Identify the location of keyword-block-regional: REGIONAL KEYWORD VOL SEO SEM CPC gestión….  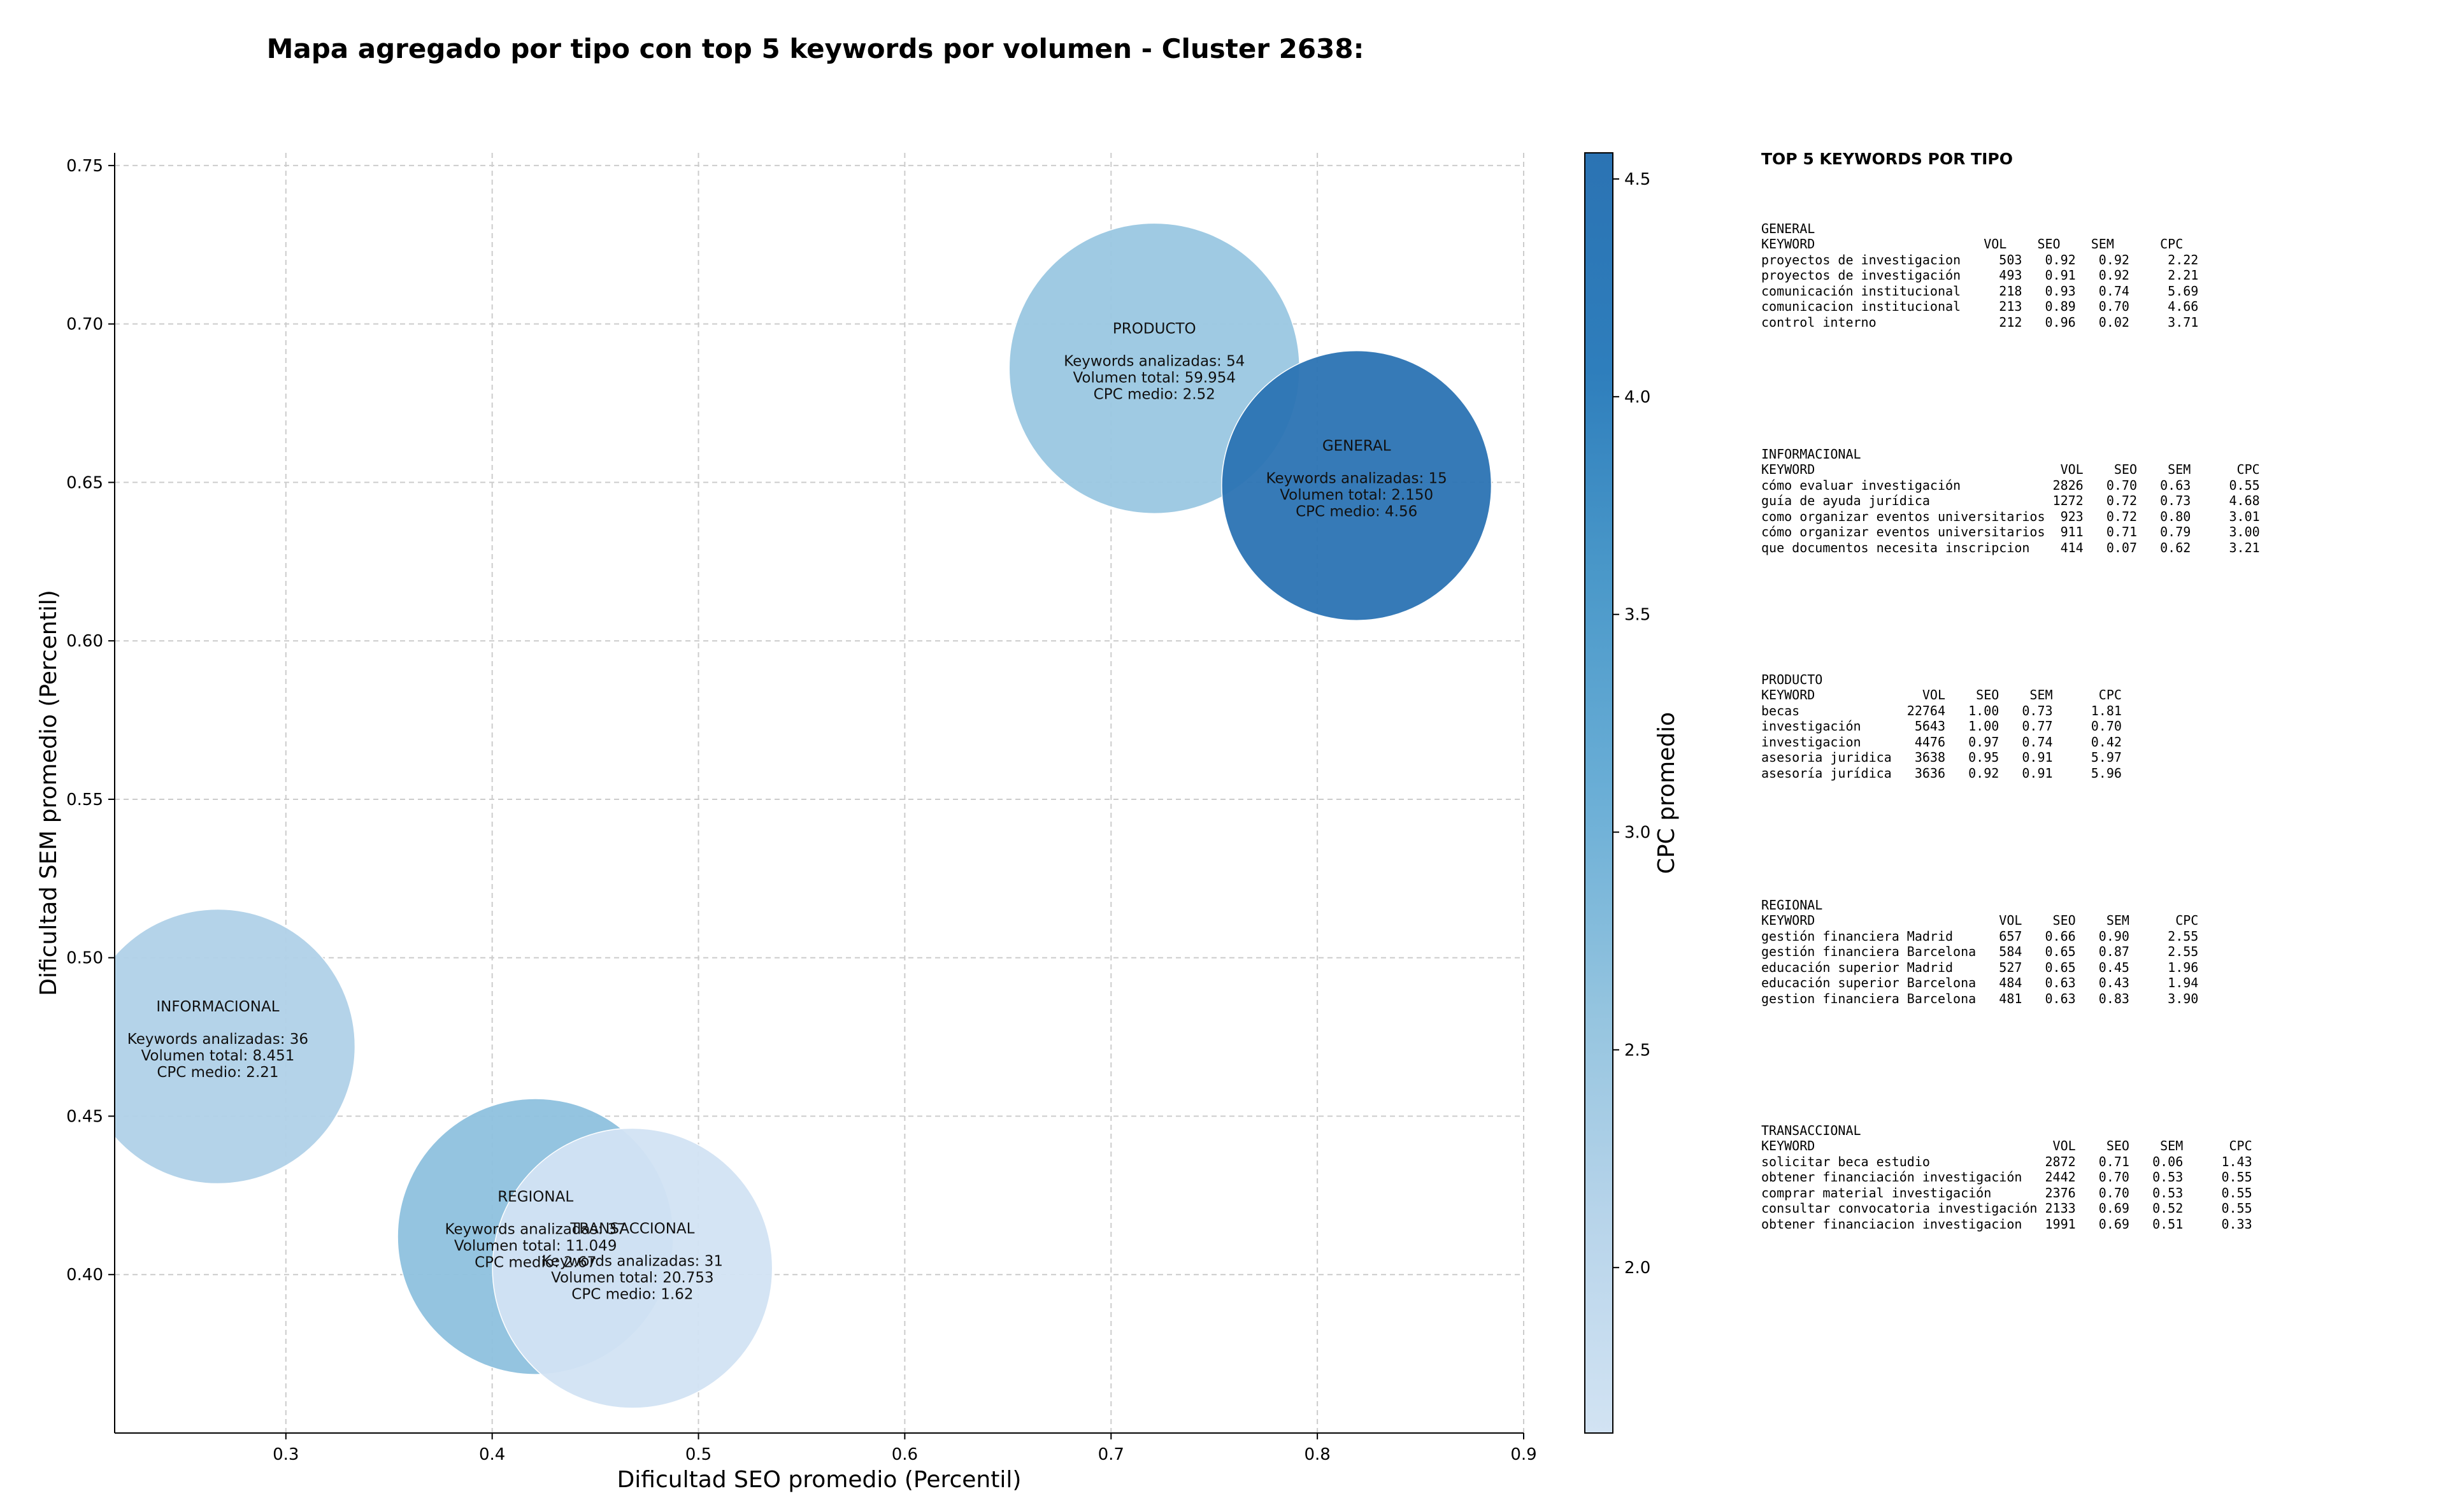
(2098, 1010).